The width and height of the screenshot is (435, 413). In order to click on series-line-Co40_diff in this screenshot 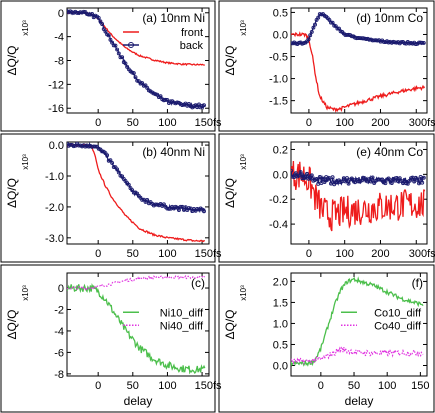, I will do `click(357, 356)`.